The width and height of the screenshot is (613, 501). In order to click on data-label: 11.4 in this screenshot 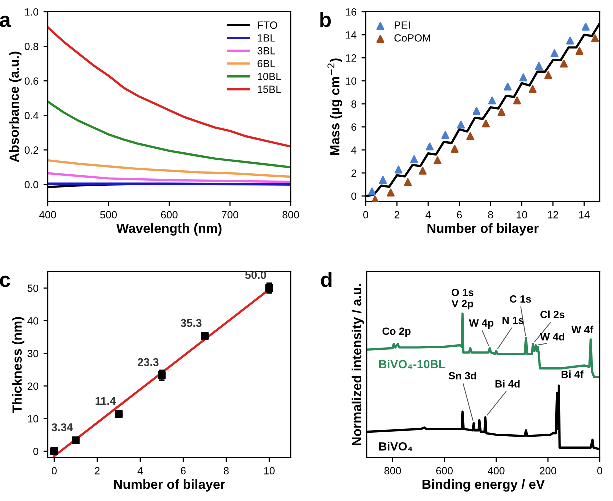, I will do `click(106, 401)`.